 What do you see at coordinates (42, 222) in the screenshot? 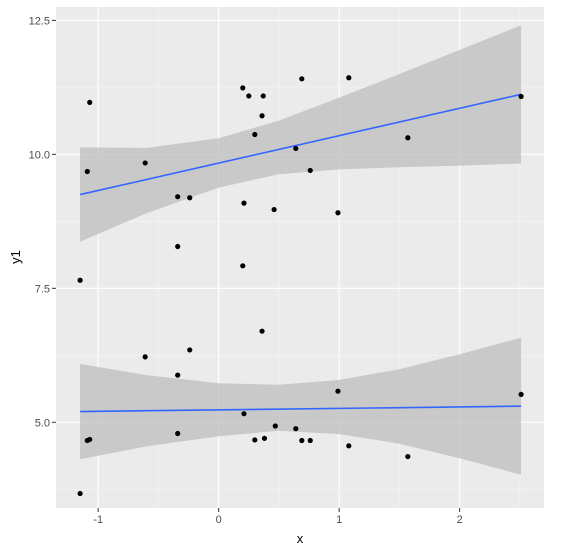
I see `y-axis-ticks: 5.0 7.5 10.0 12.5` at bounding box center [42, 222].